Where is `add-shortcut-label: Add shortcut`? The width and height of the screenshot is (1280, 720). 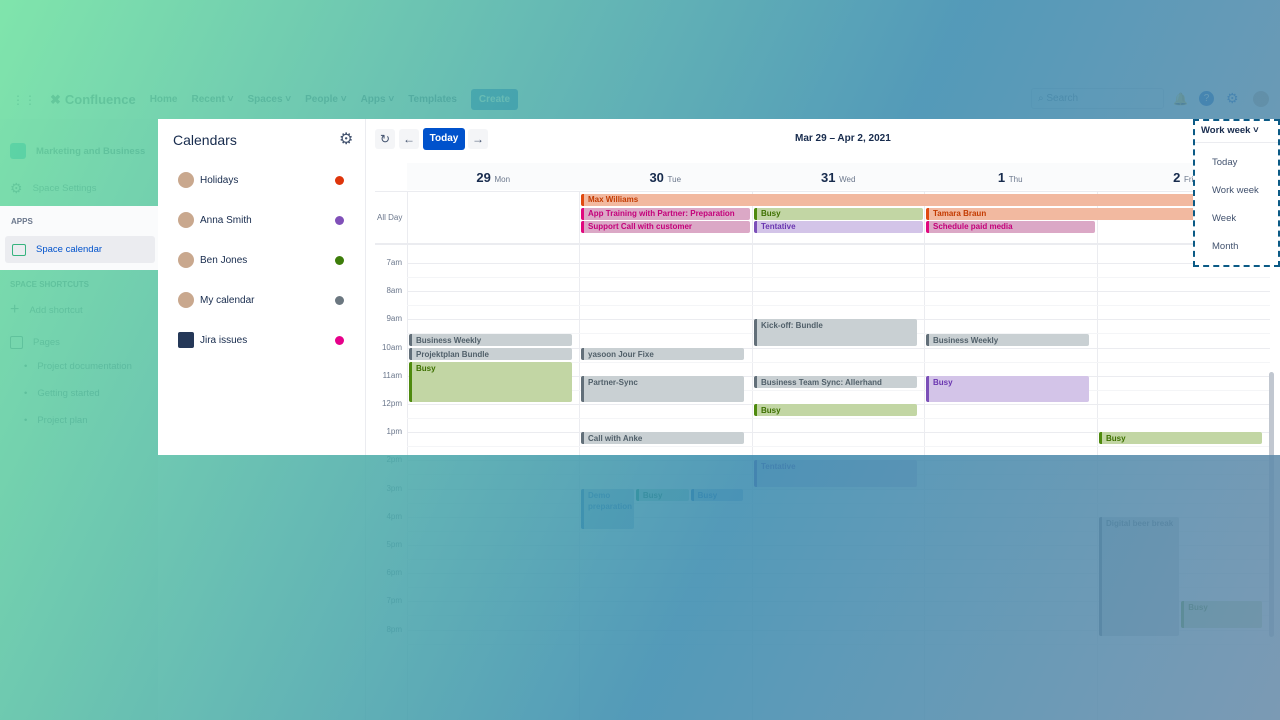 add-shortcut-label: Add shortcut is located at coordinates (56, 310).